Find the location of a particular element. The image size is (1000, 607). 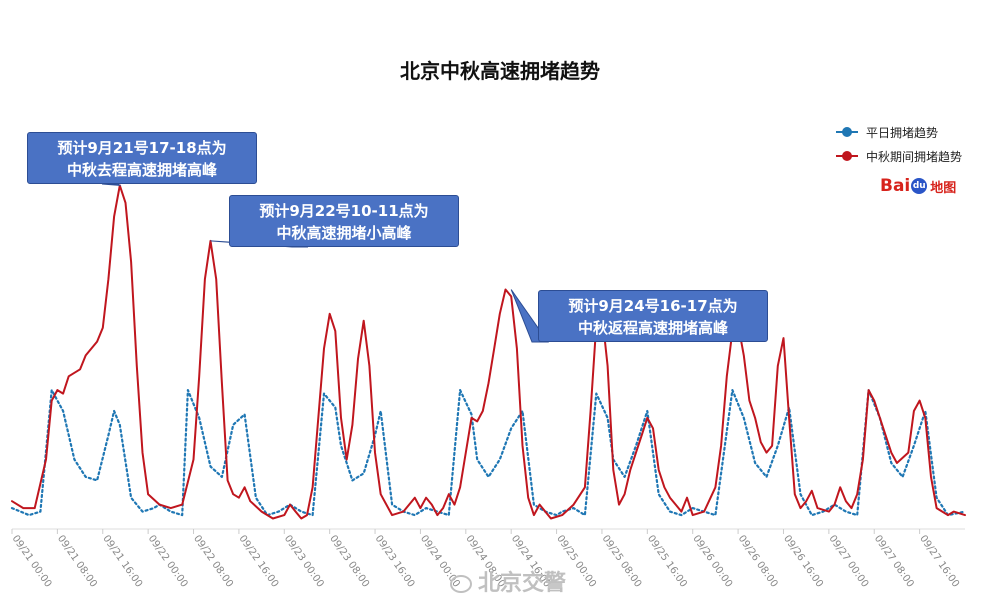

logo-suffix: 地图 is located at coordinates (943, 188).